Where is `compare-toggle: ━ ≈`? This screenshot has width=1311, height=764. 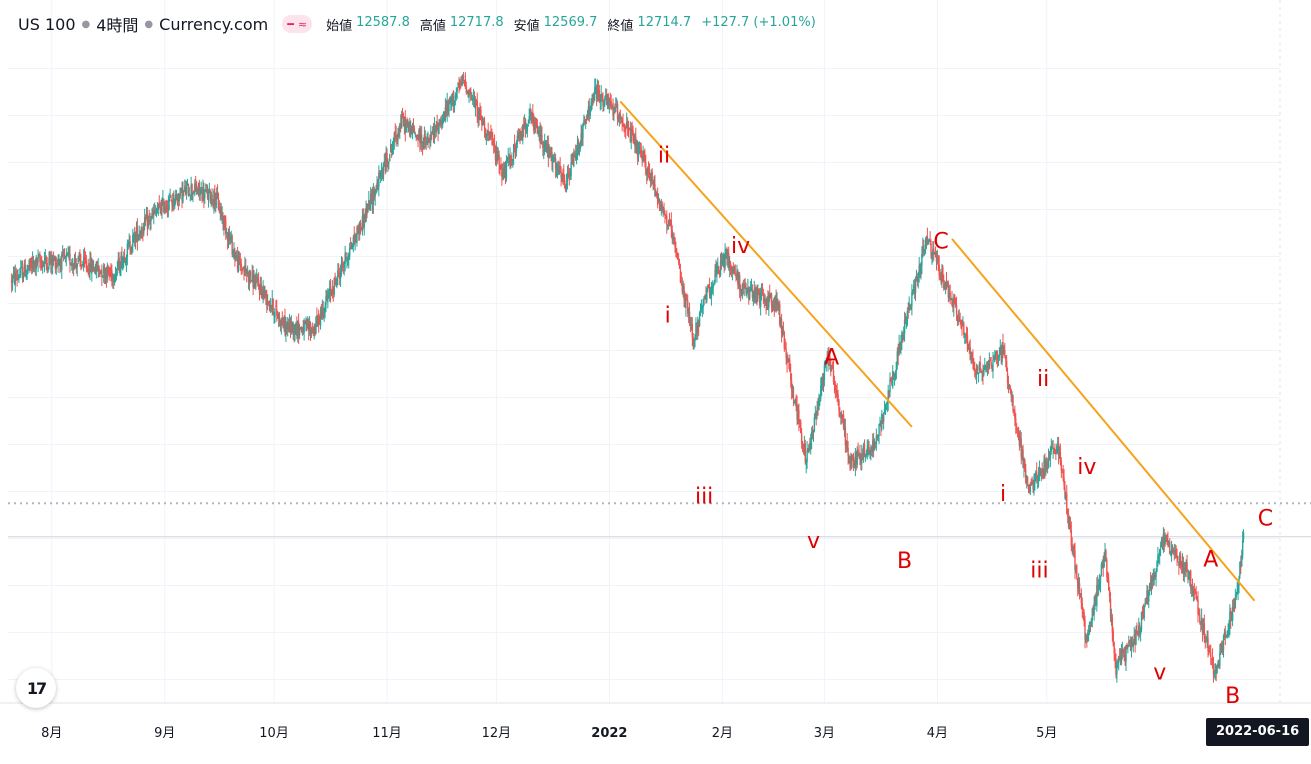 compare-toggle: ━ ≈ is located at coordinates (297, 24).